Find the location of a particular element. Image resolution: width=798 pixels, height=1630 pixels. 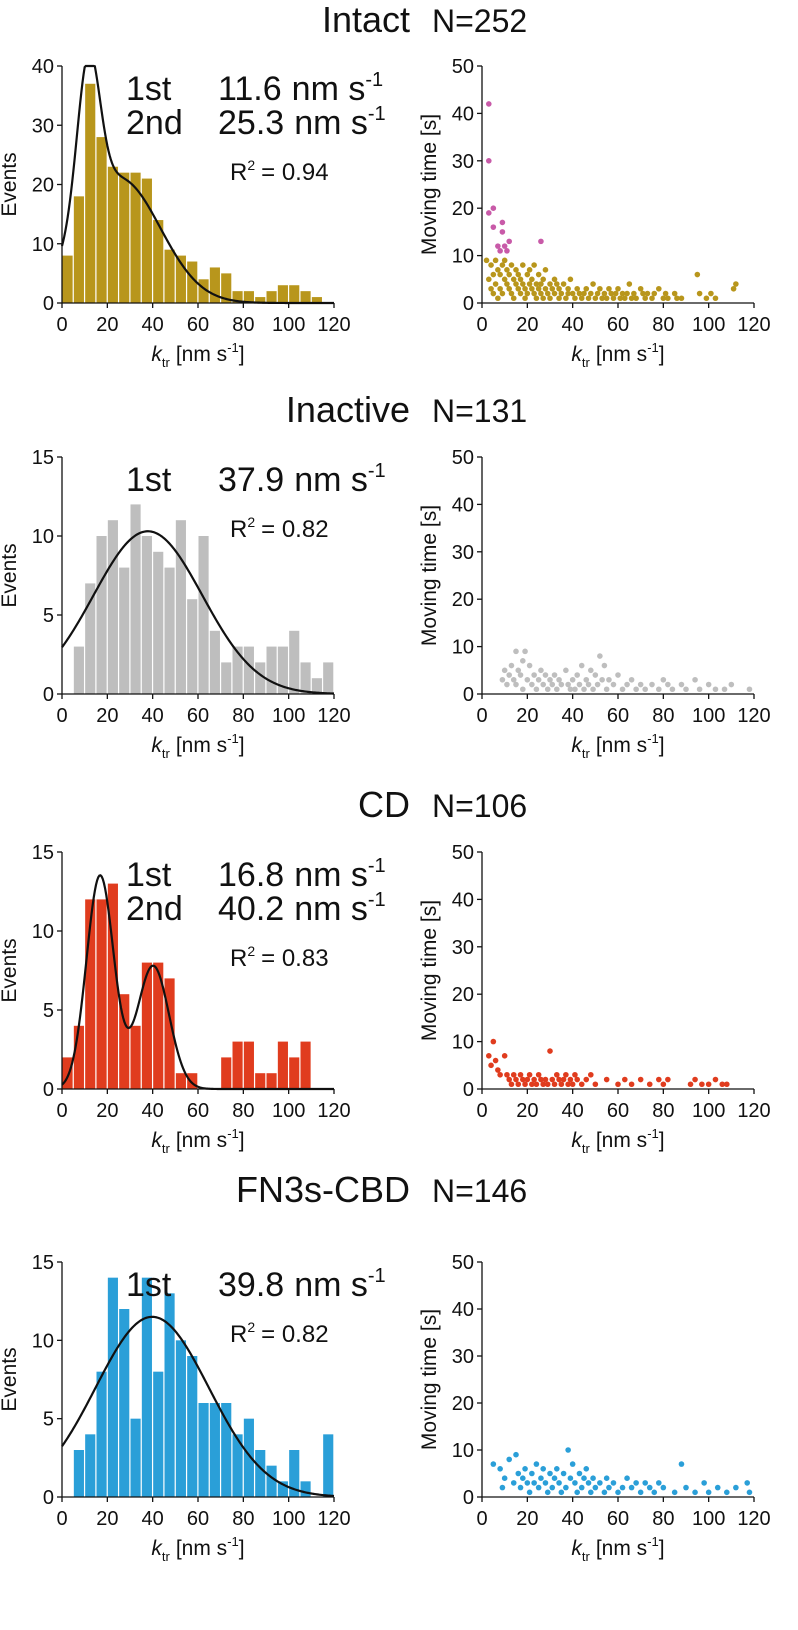

panel-n-count: N=106 is located at coordinates (479, 806).